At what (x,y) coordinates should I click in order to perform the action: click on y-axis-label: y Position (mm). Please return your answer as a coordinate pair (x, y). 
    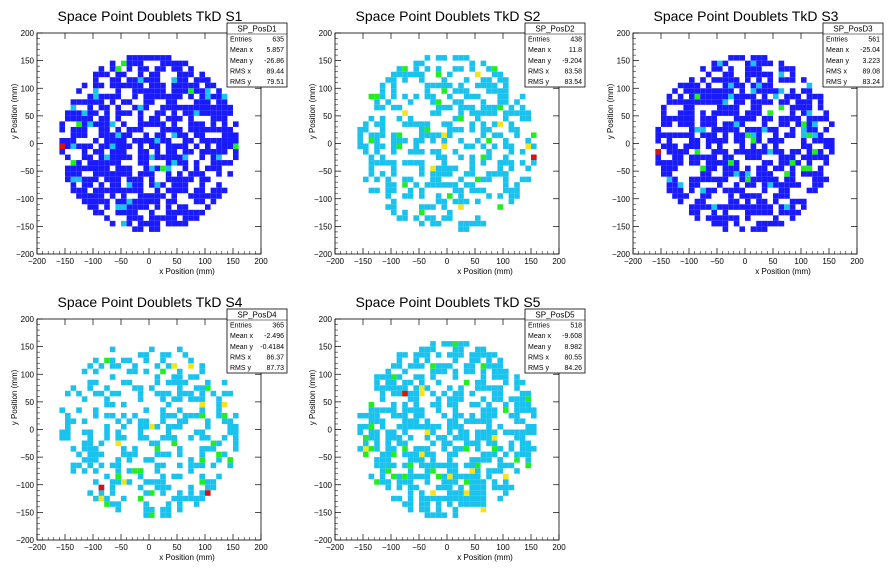
    Looking at the image, I should click on (312, 397).